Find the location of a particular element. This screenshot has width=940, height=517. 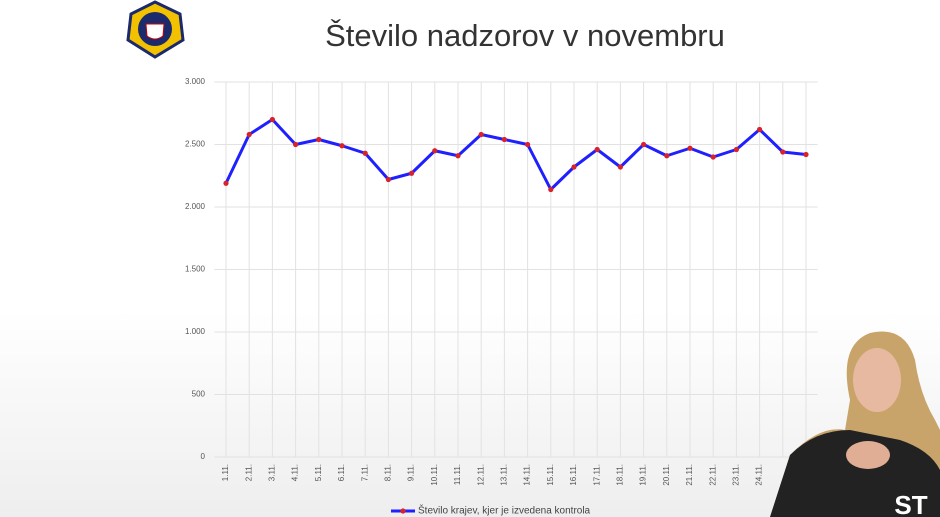

y-tick-label: 500 is located at coordinates (199, 394).